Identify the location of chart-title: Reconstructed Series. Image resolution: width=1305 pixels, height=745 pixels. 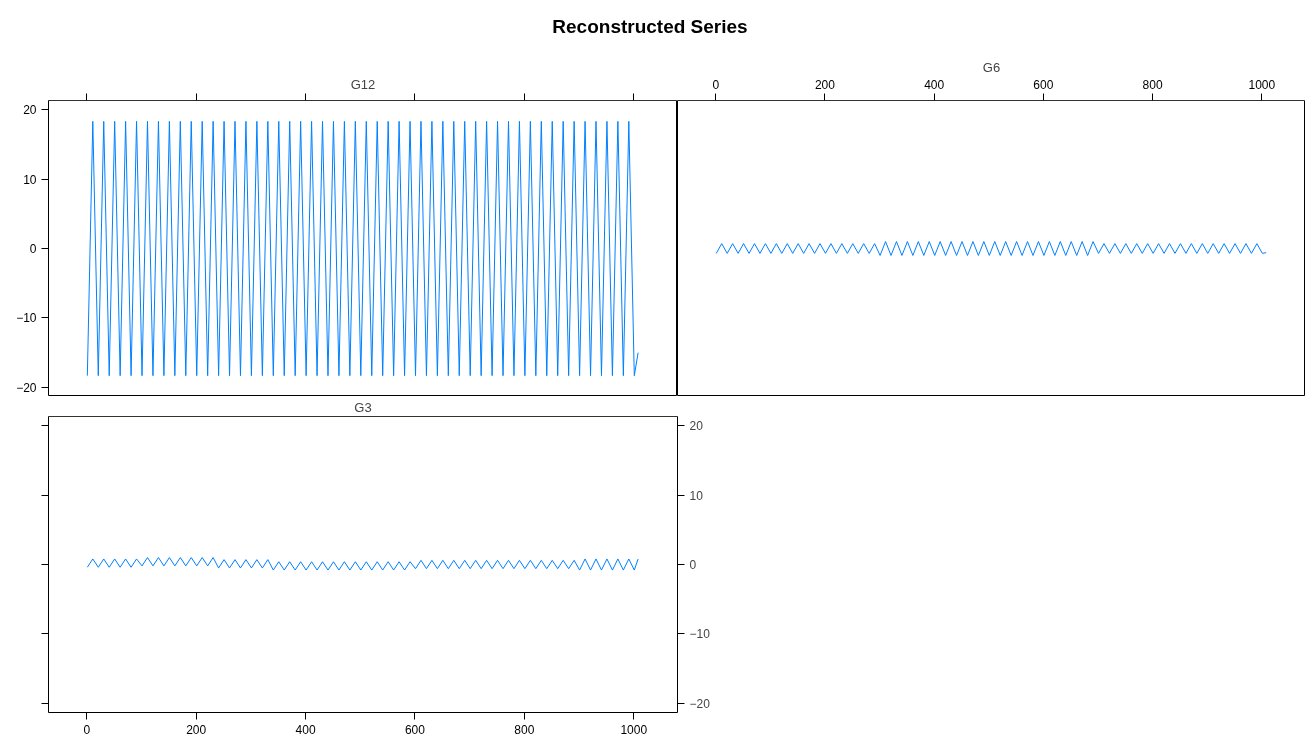
(650, 27).